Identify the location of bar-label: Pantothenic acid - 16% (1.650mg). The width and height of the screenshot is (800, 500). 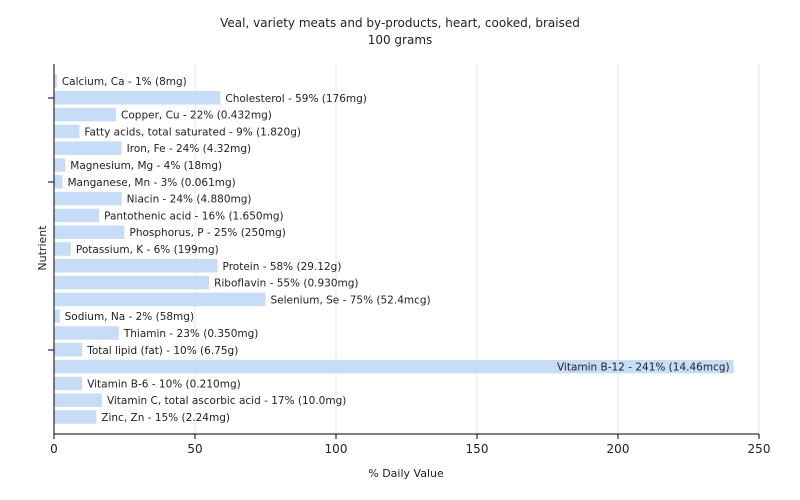
(193, 216).